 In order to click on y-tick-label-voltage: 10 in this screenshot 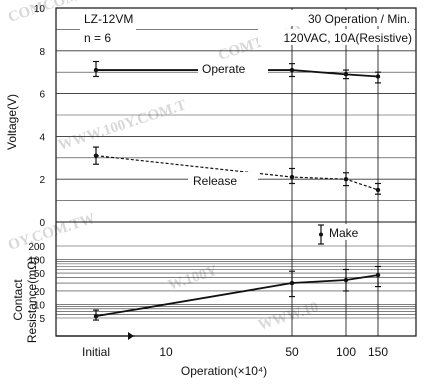, I will do `click(40, 9)`.